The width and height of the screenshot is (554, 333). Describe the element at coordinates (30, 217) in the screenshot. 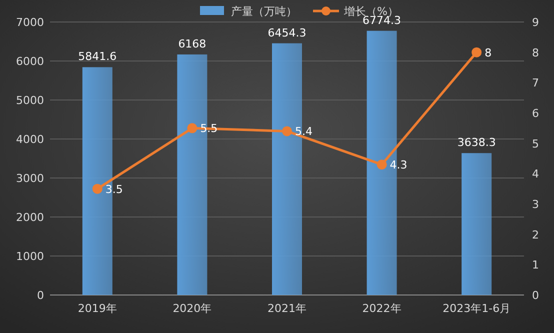

I see `y-tick-label: 2000` at that location.